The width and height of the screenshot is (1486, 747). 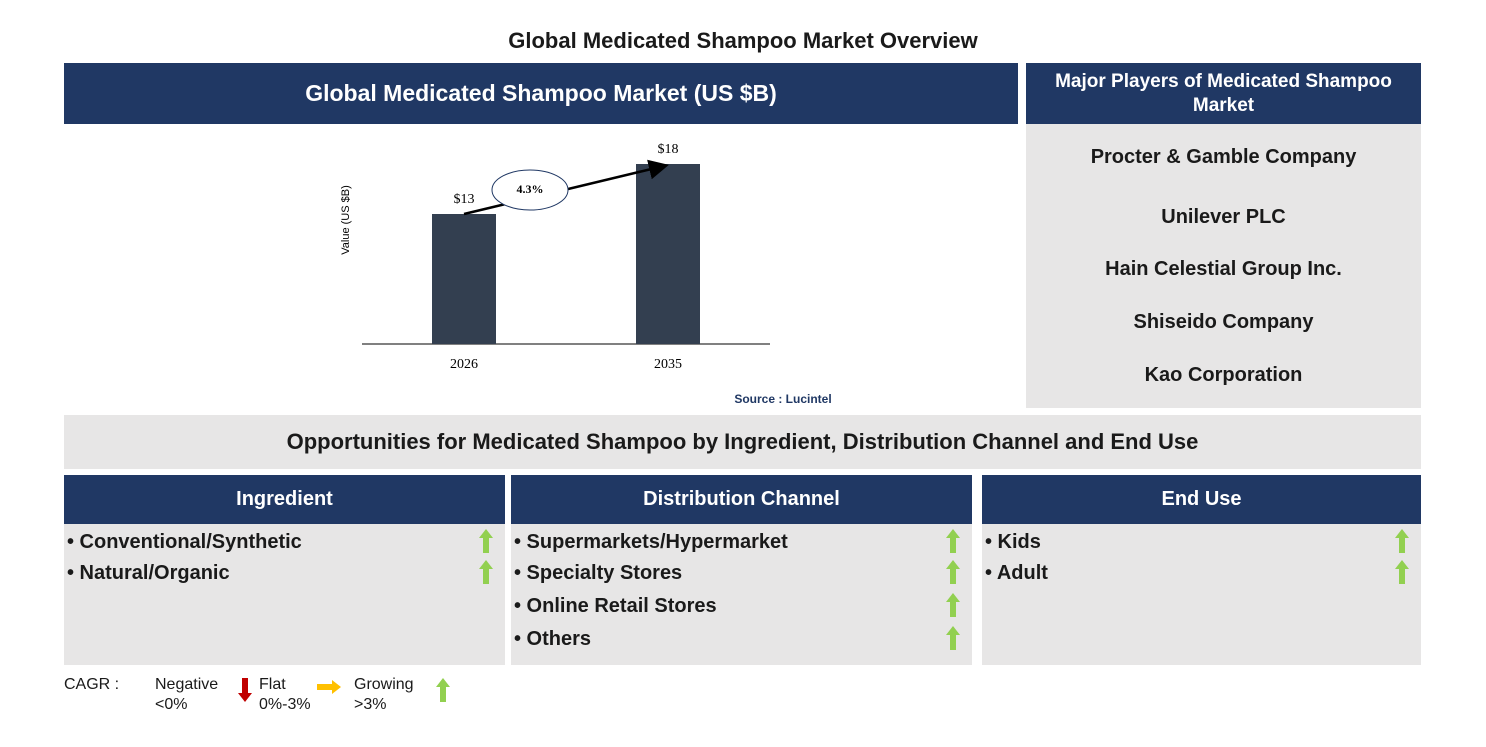 What do you see at coordinates (187, 684) in the screenshot?
I see `legend-name: Negative` at bounding box center [187, 684].